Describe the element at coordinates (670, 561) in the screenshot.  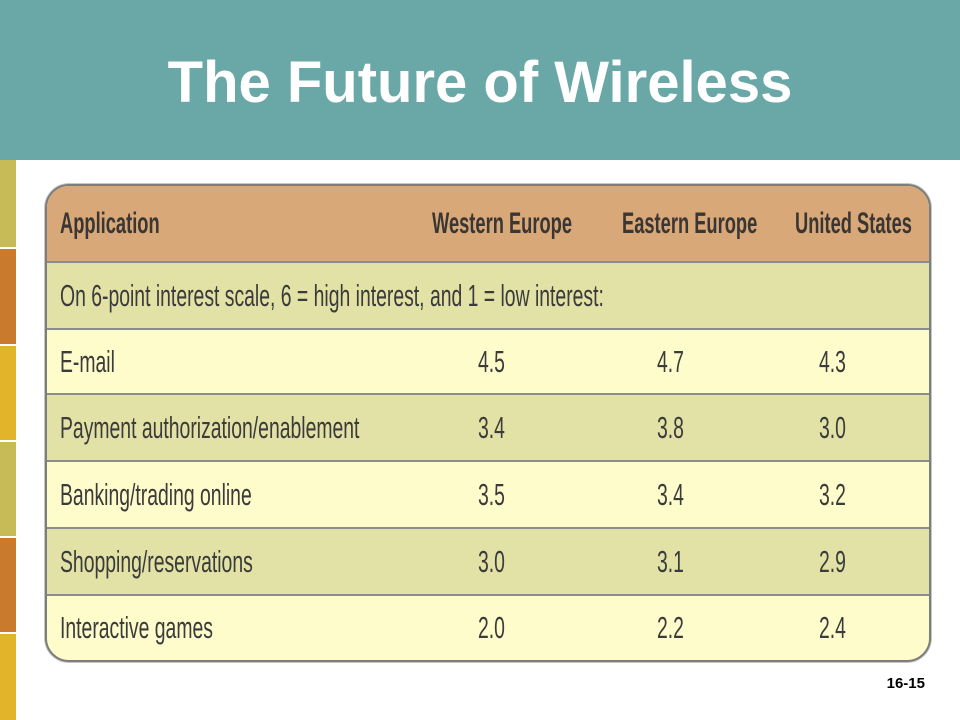
I see `eastern-europe-score: 3.1` at that location.